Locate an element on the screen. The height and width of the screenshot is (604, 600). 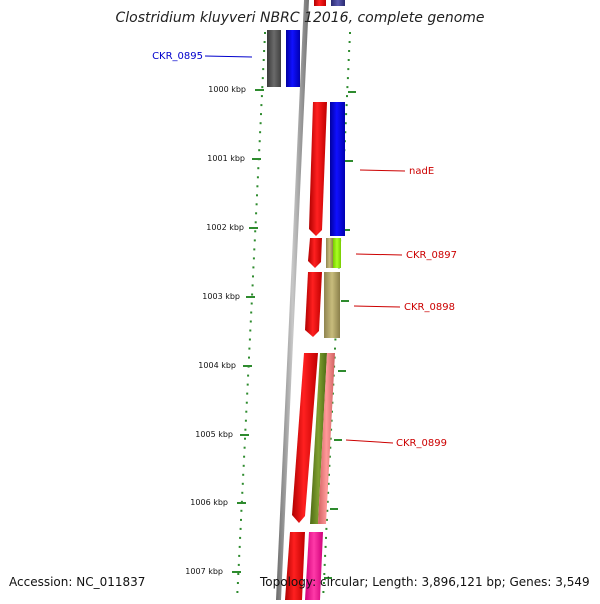
feature-ckr0899-red-arrow is located at coordinates (305, 438).